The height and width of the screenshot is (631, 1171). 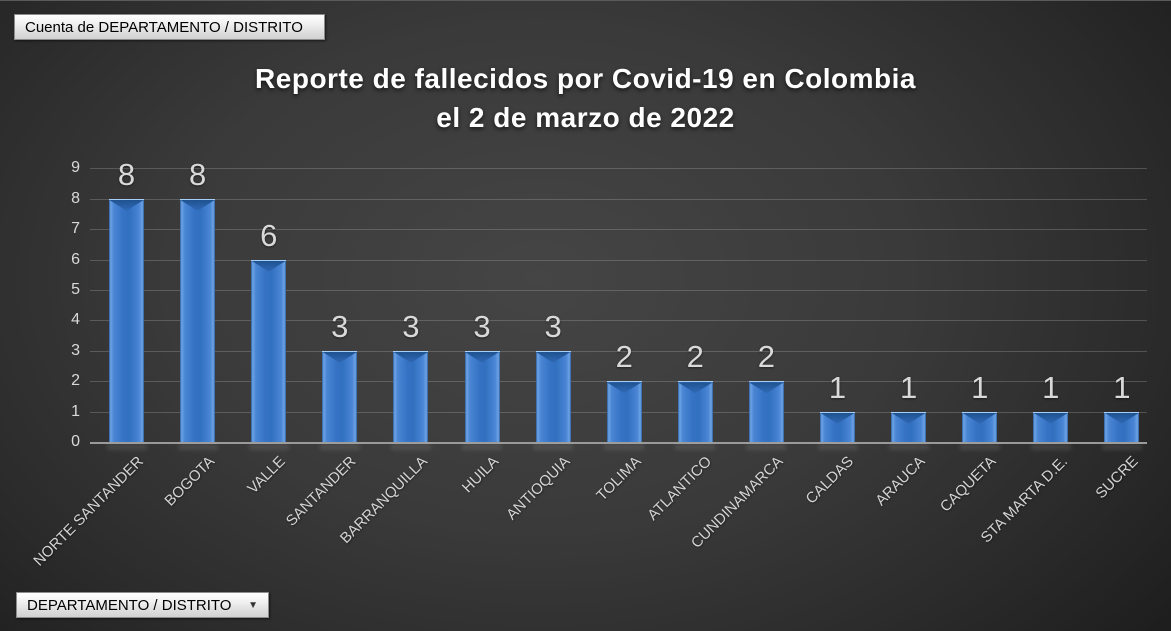 I want to click on pivot-value-field-button: Cuenta de DEPARTAMENTO / DISTRITO, so click(x=169, y=27).